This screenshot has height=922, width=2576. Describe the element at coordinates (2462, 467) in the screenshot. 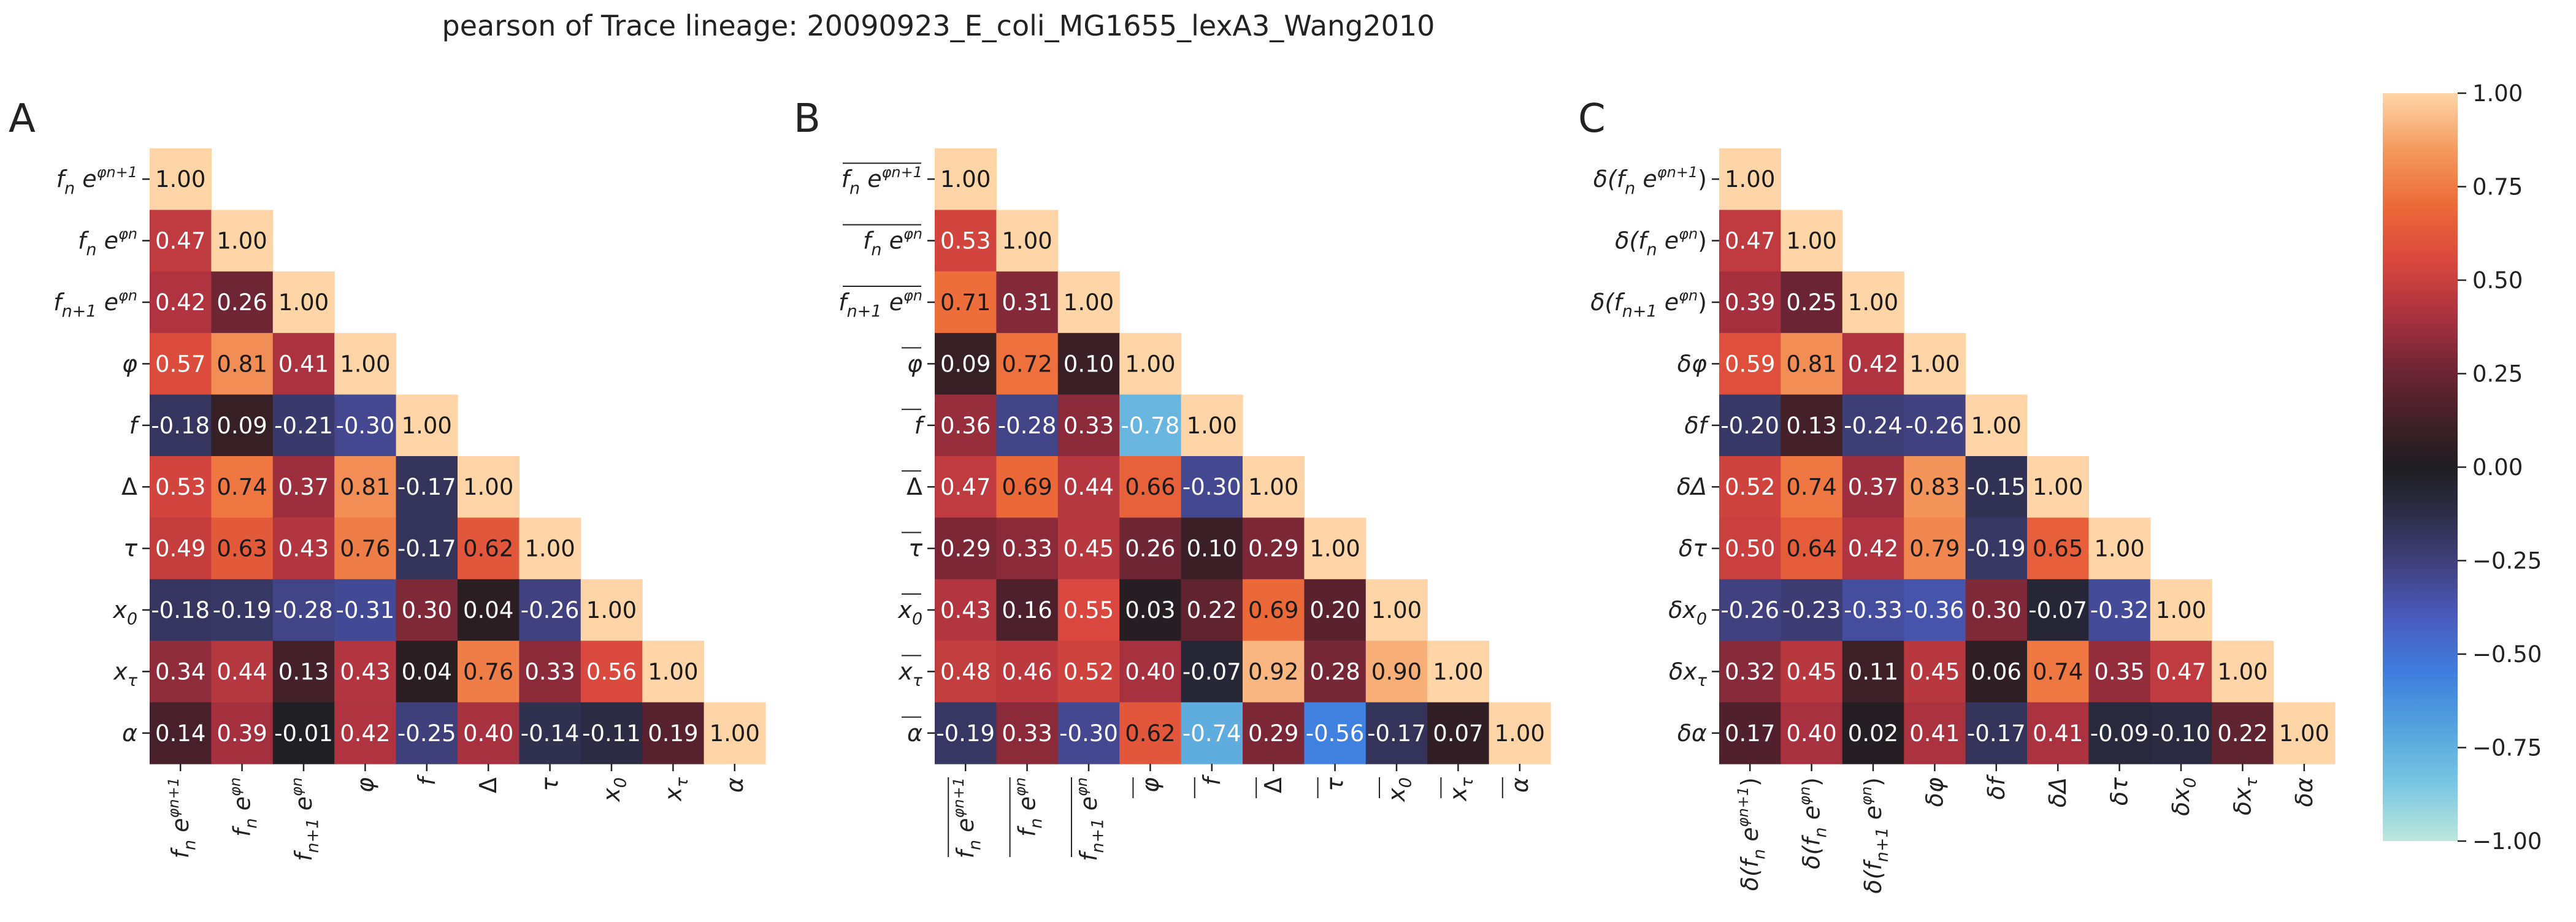

I see `colorbar: 1.00 0.75 0.50 0.25 0.00 −0.25 −0.50 −0.75 −1.00` at that location.